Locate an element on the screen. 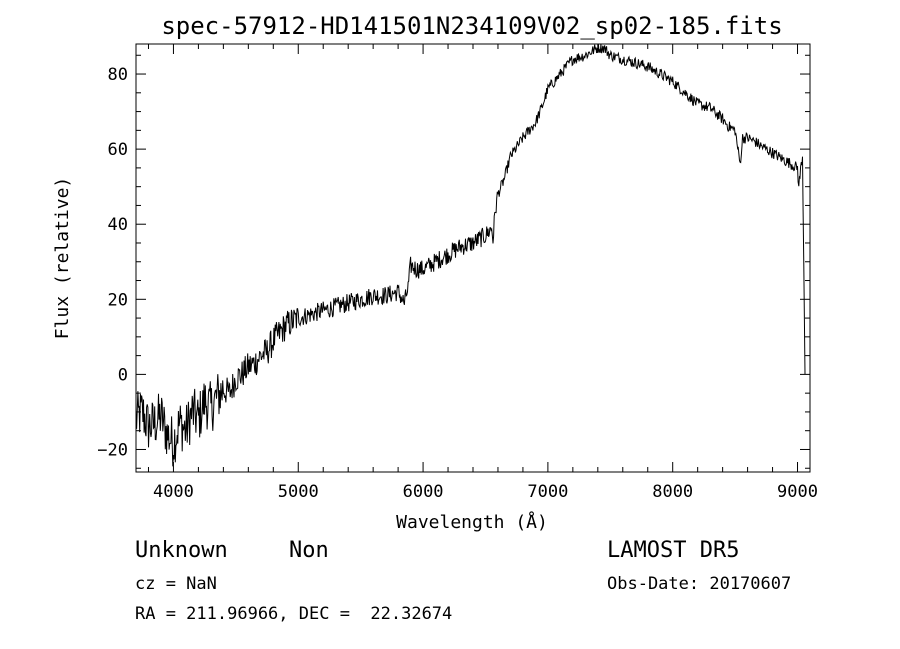 The height and width of the screenshot is (649, 900). y-tick-label: 80 is located at coordinates (118, 75).